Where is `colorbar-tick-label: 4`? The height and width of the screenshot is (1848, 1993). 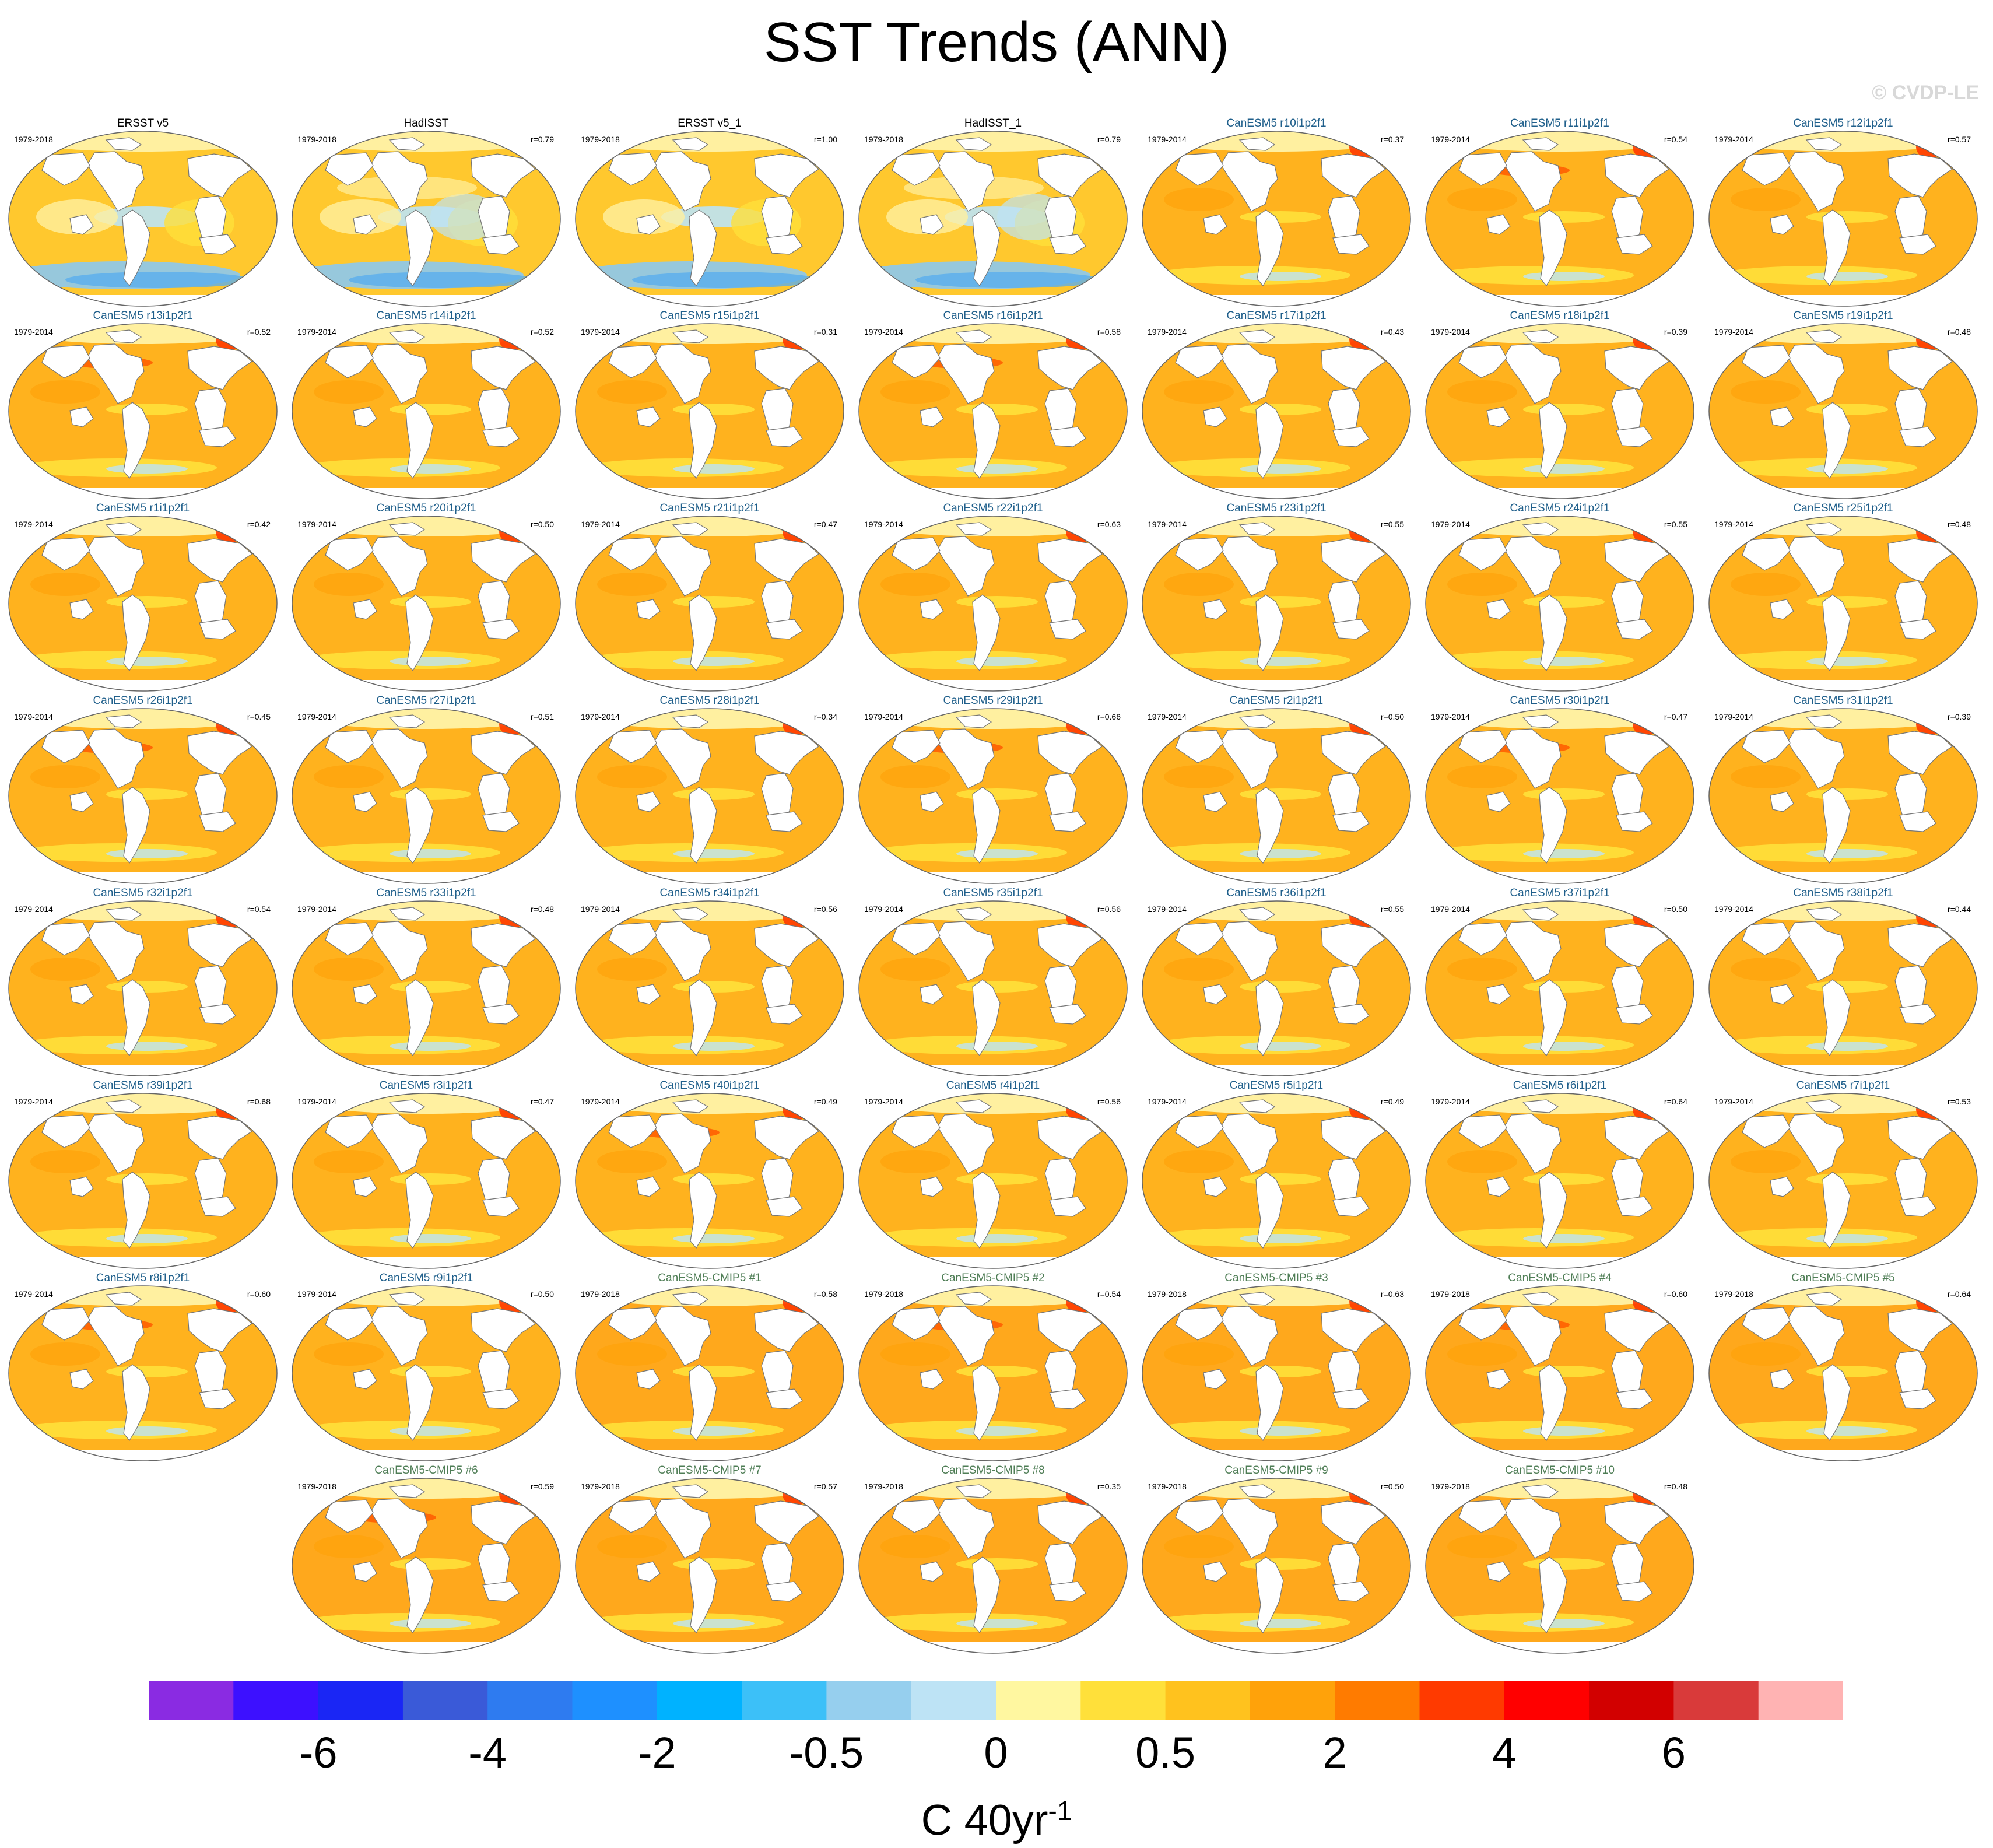 colorbar-tick-label: 4 is located at coordinates (1504, 1752).